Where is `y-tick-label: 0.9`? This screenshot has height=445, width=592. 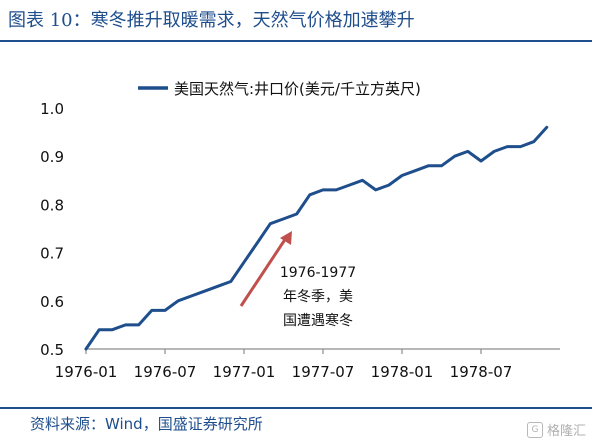 y-tick-label: 0.9 is located at coordinates (52, 157).